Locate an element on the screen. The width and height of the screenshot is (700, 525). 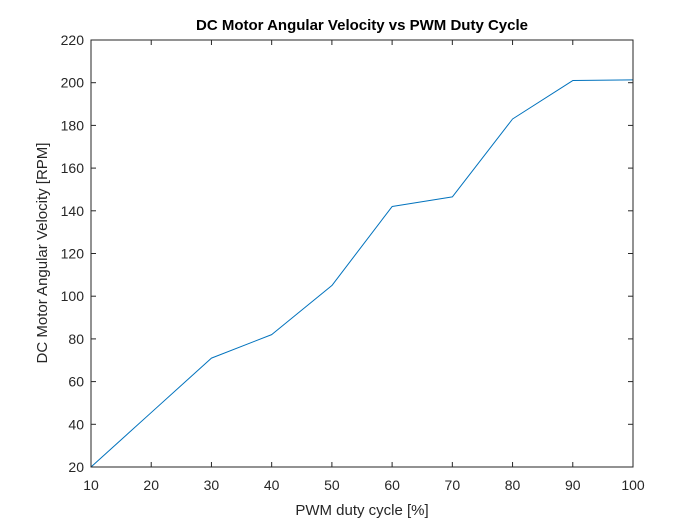
y-tick-label: 120 is located at coordinates (73, 254).